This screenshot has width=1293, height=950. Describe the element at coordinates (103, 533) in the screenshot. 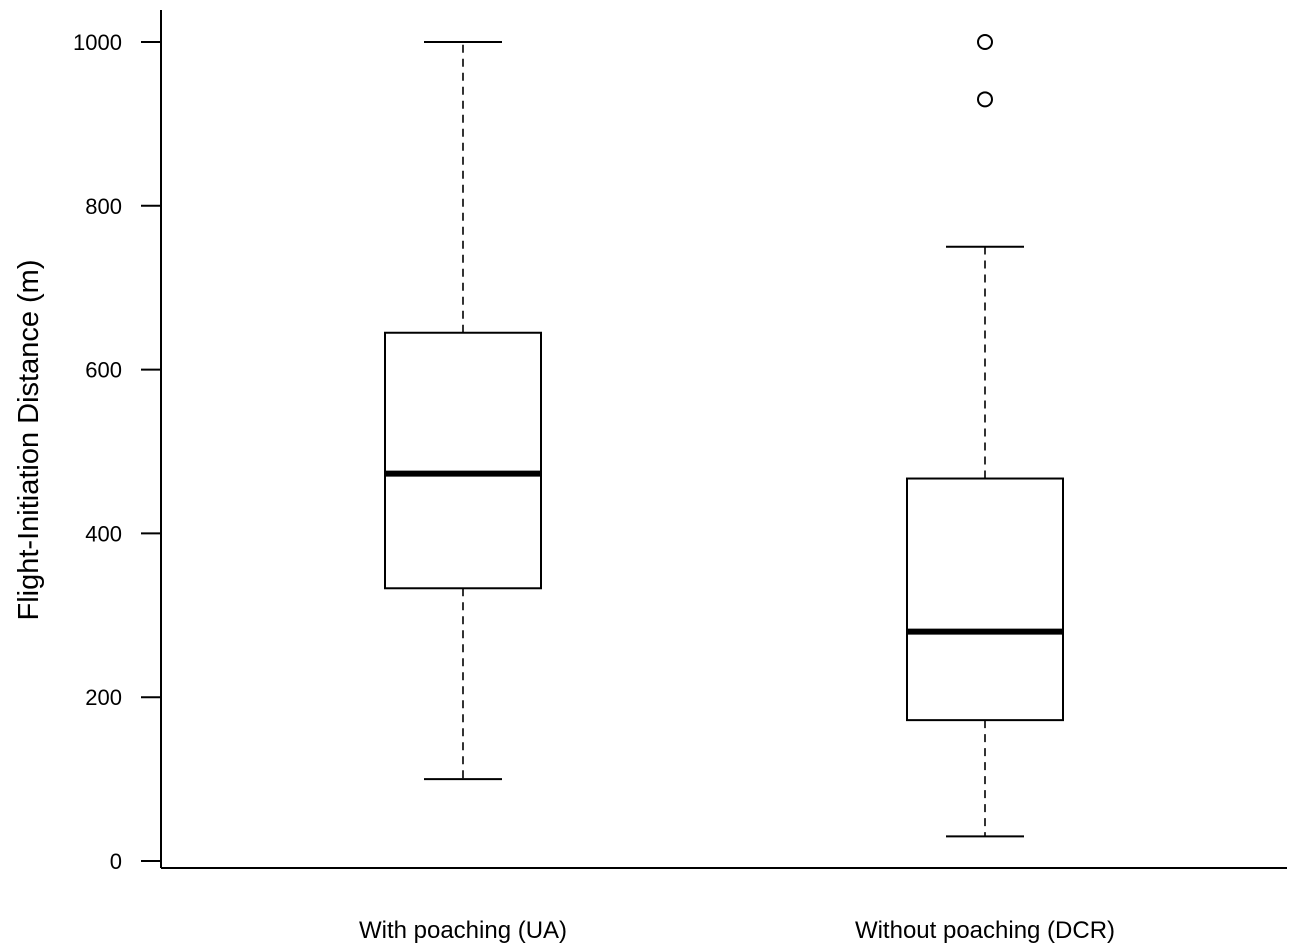

I see `y-tick-label: 400` at that location.